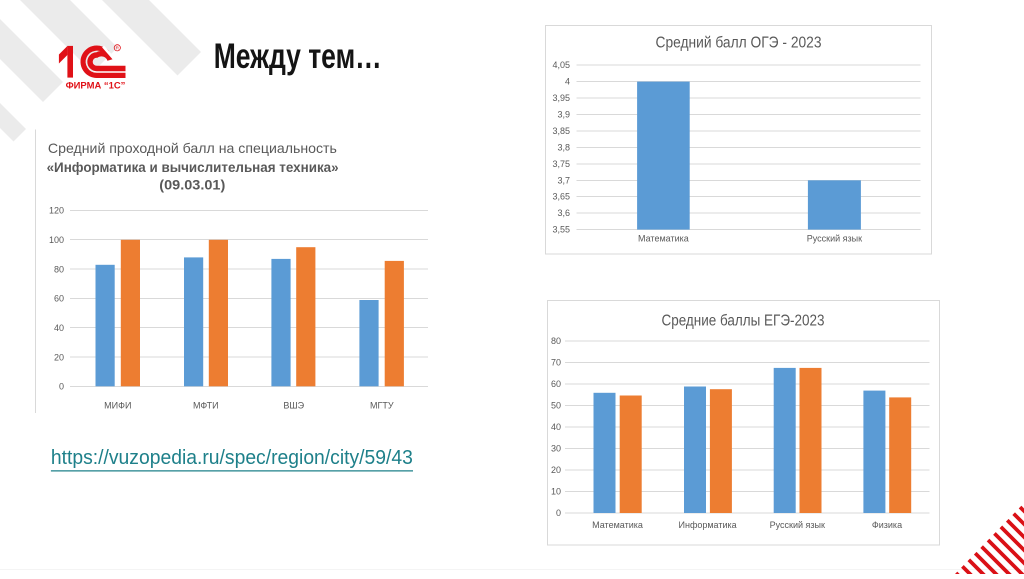  I want to click on svg-text: Средние баллы ЕГЭ-2023, so click(743, 320).